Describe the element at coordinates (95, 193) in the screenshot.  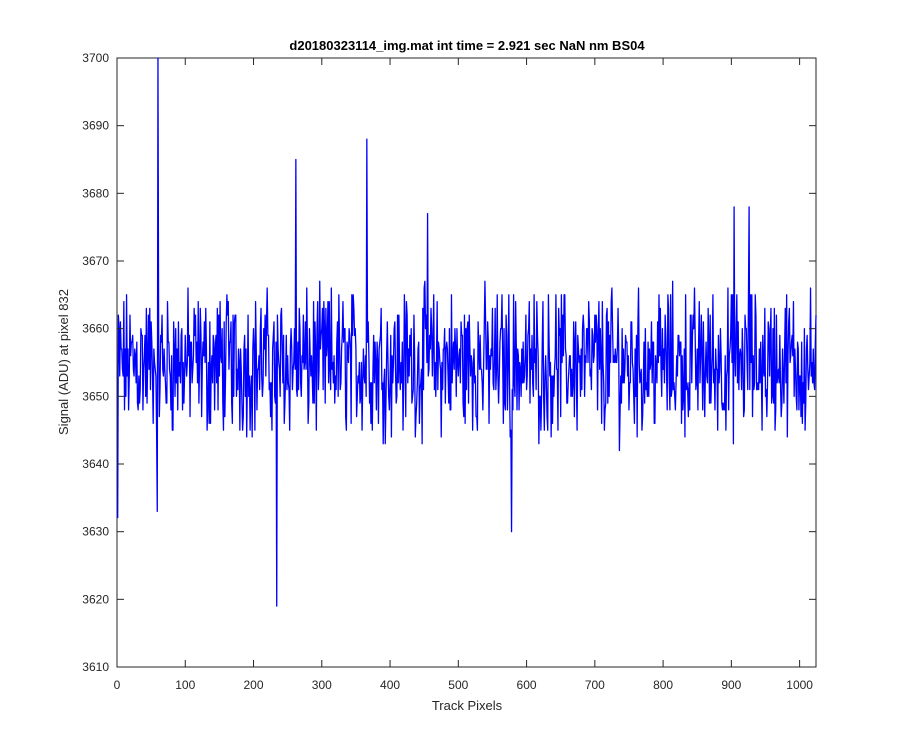
I see `y-tick-label: 3680` at that location.